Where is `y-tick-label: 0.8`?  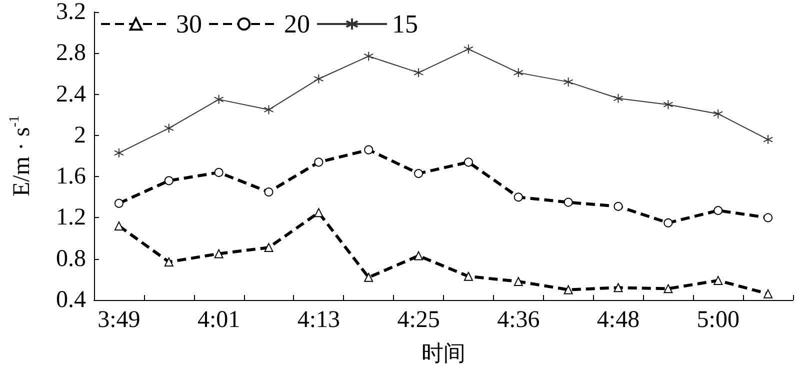 y-tick-label: 0.8 is located at coordinates (71, 259).